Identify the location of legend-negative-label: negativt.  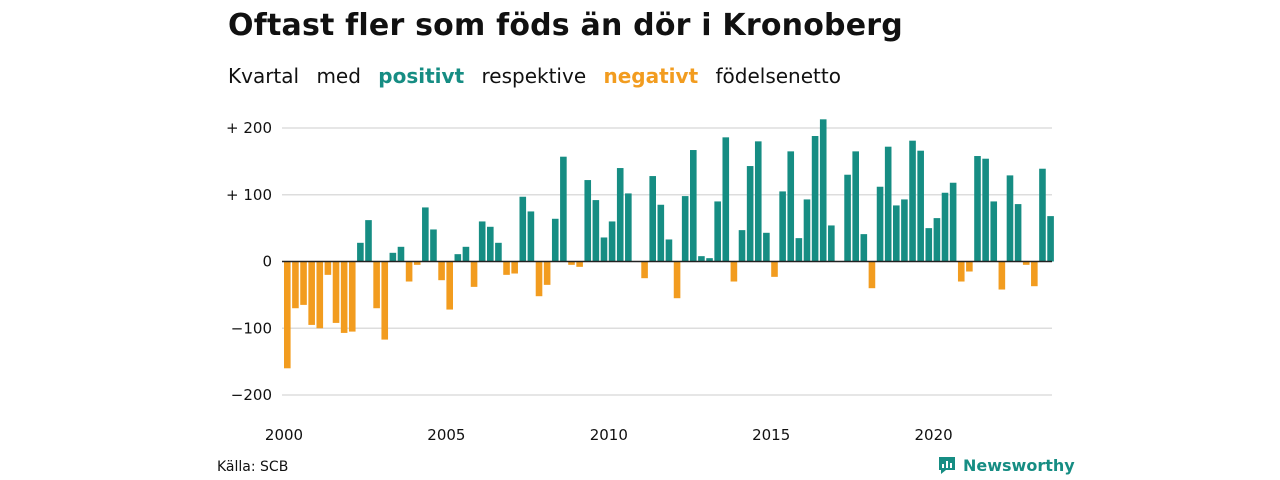
(651, 76).